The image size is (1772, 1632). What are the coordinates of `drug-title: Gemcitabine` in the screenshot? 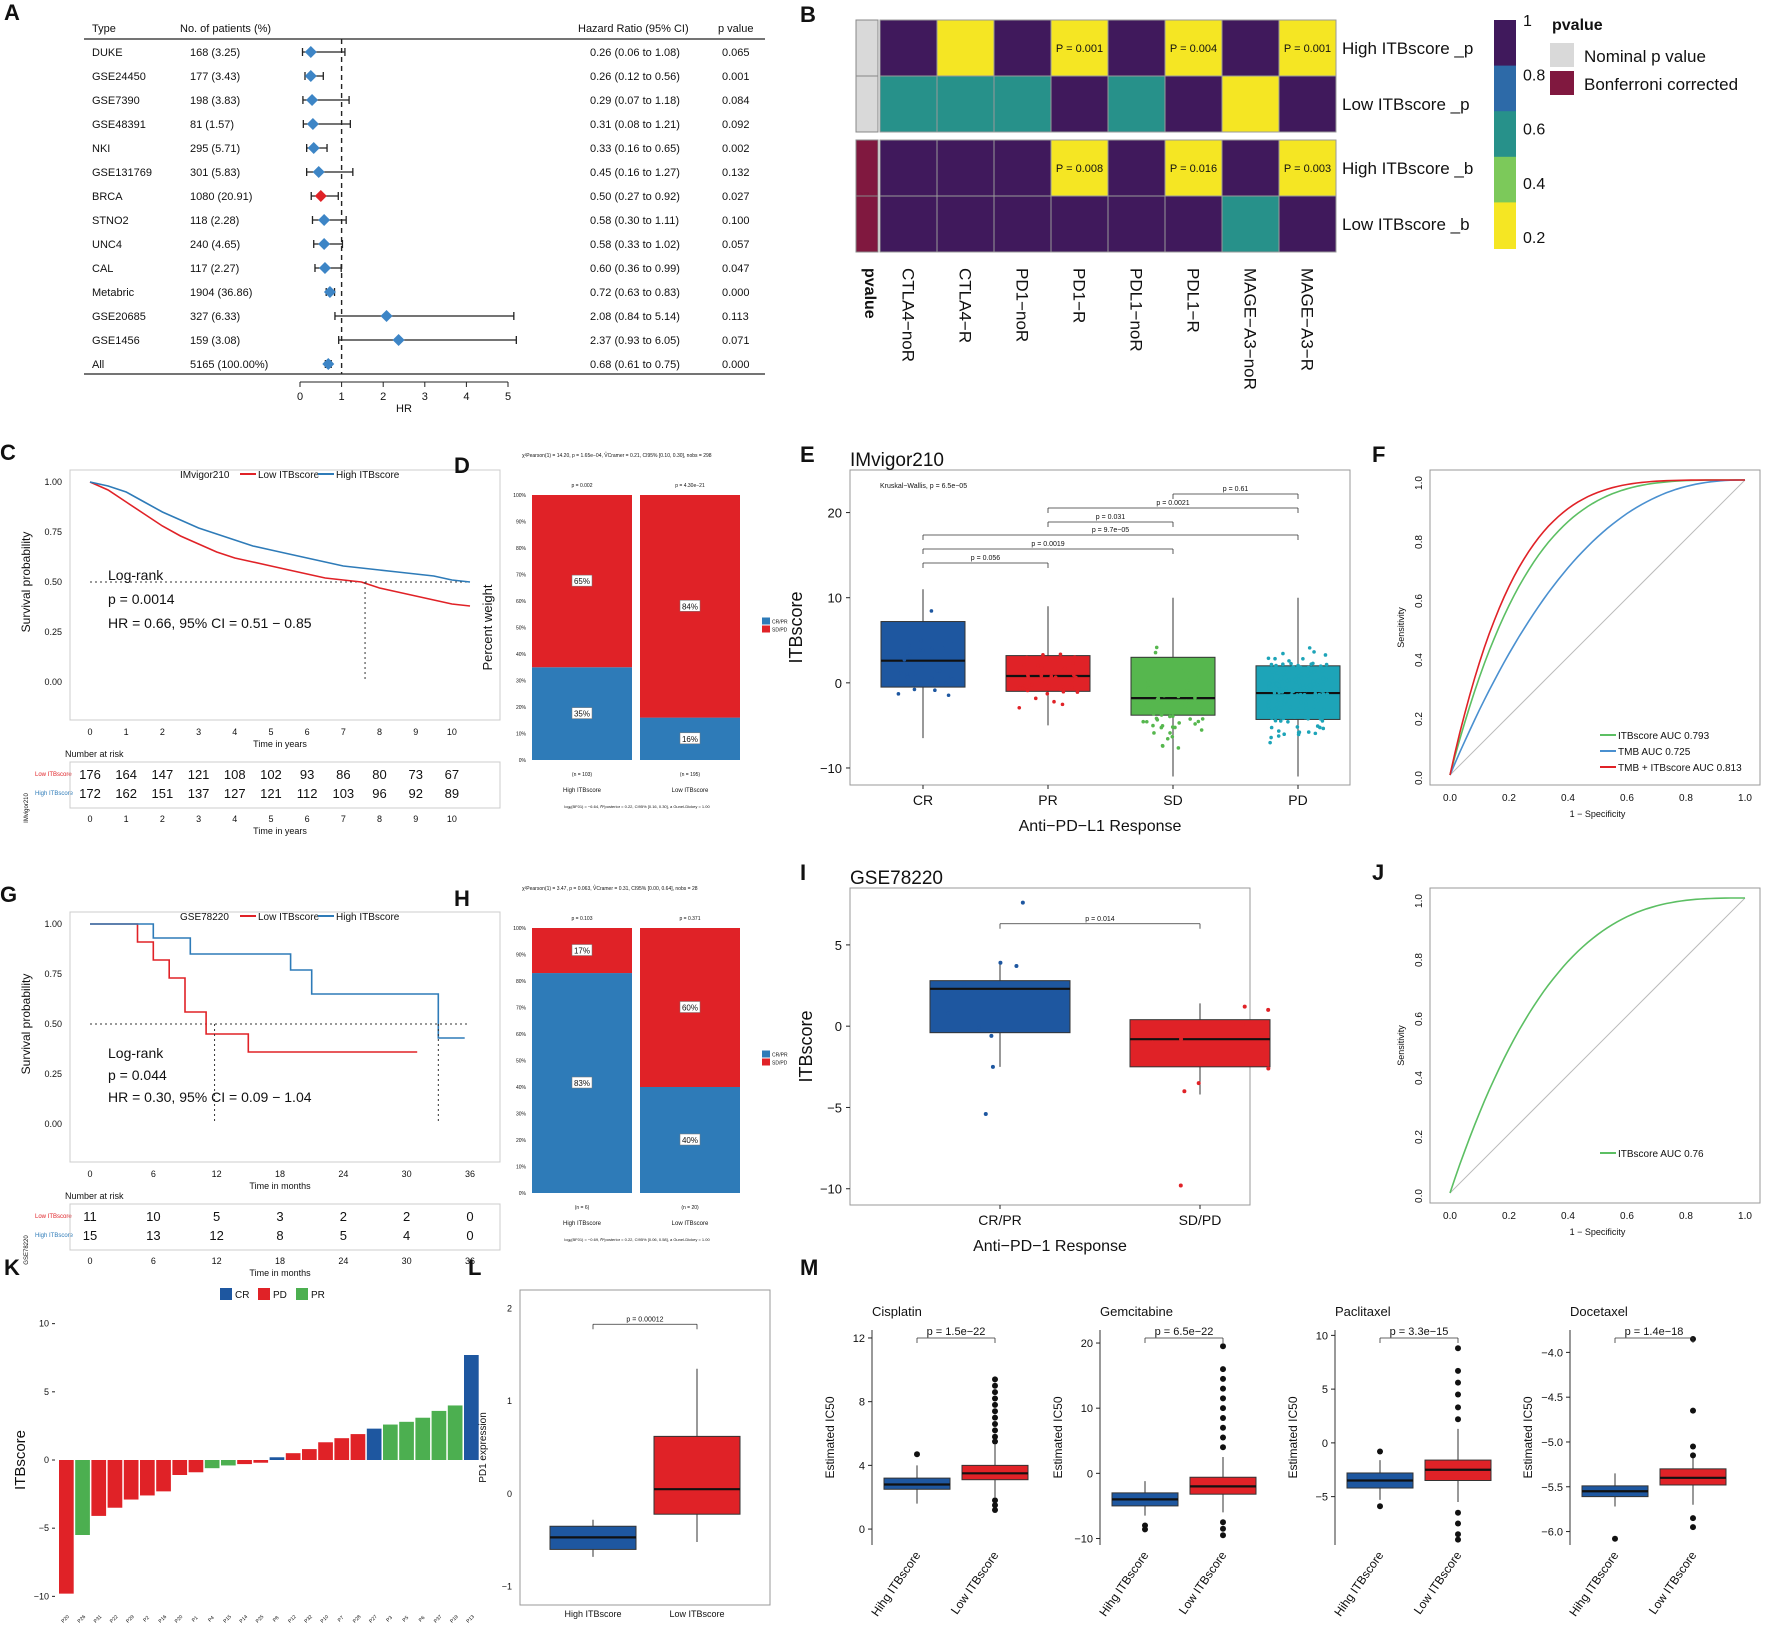 It's located at (1136, 1311).